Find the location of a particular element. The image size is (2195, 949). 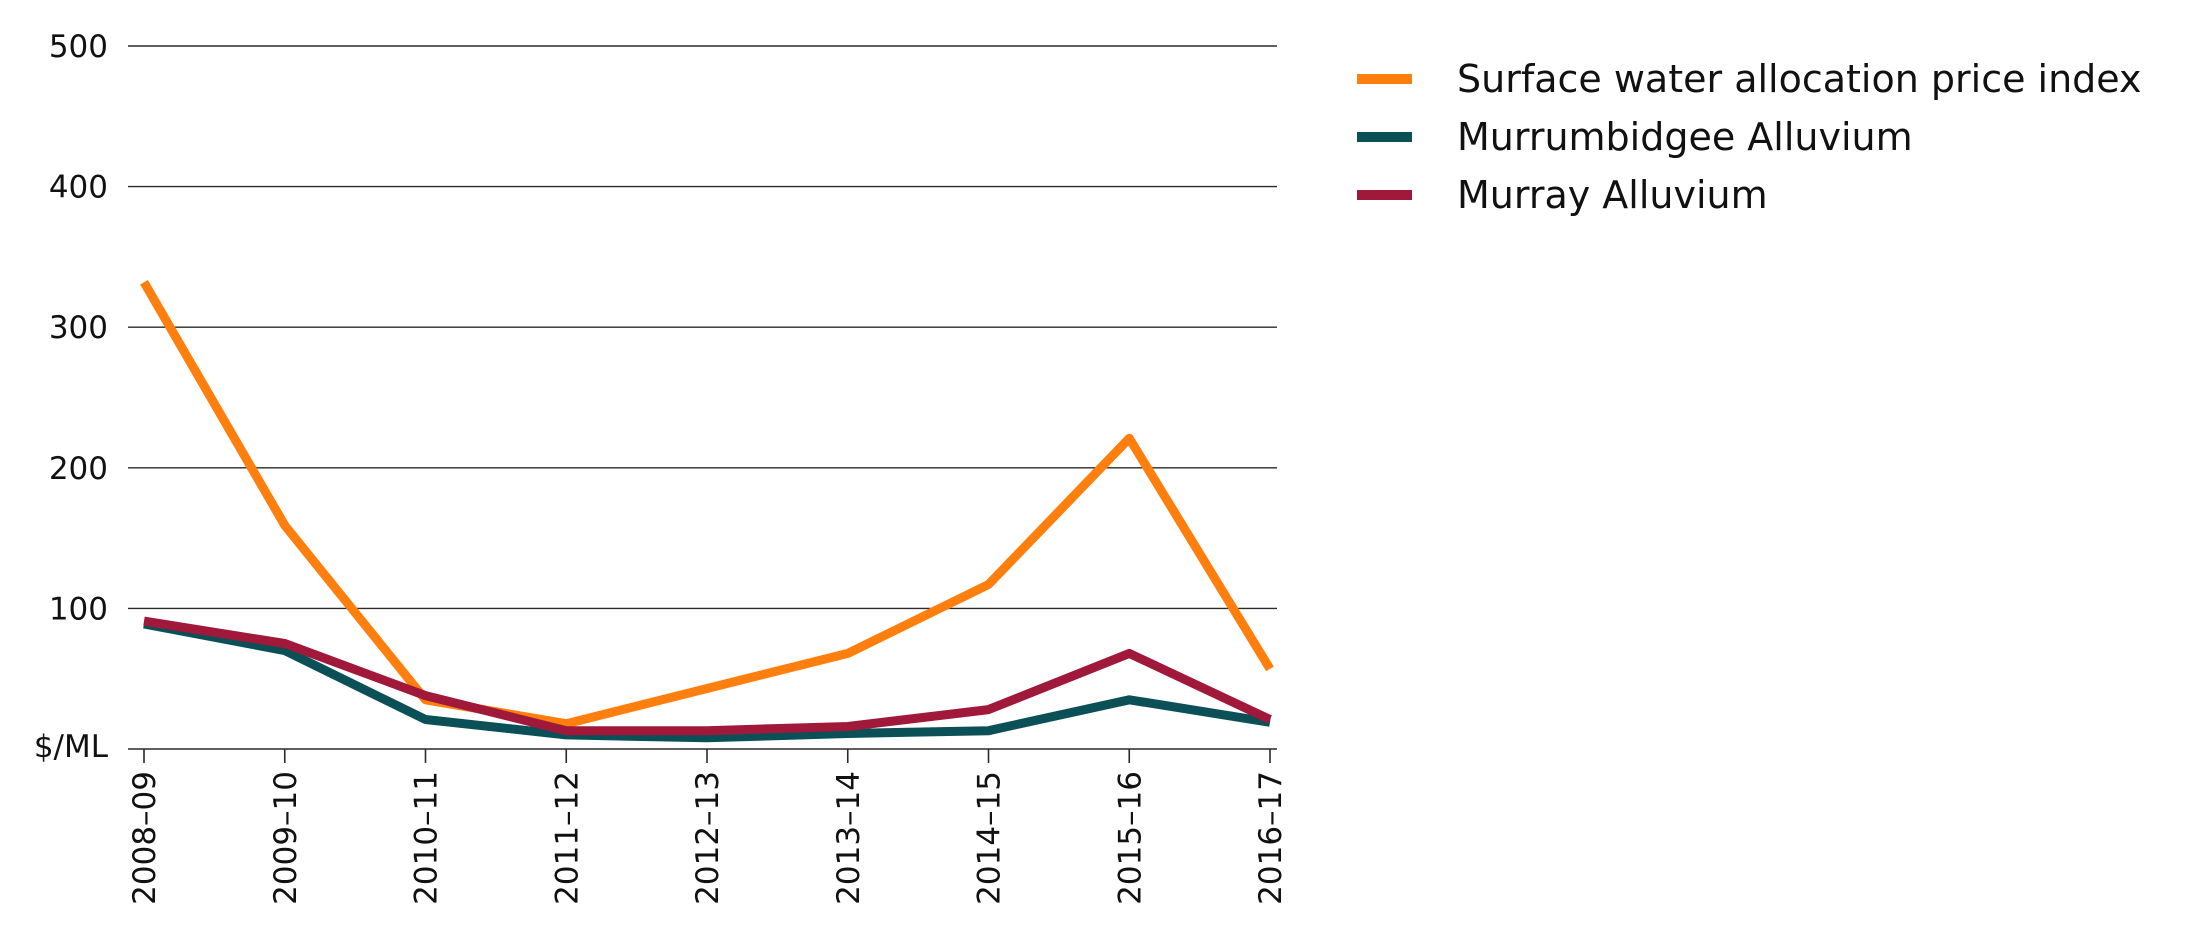

y-axis-unit-label: $/ML is located at coordinates (71, 747).